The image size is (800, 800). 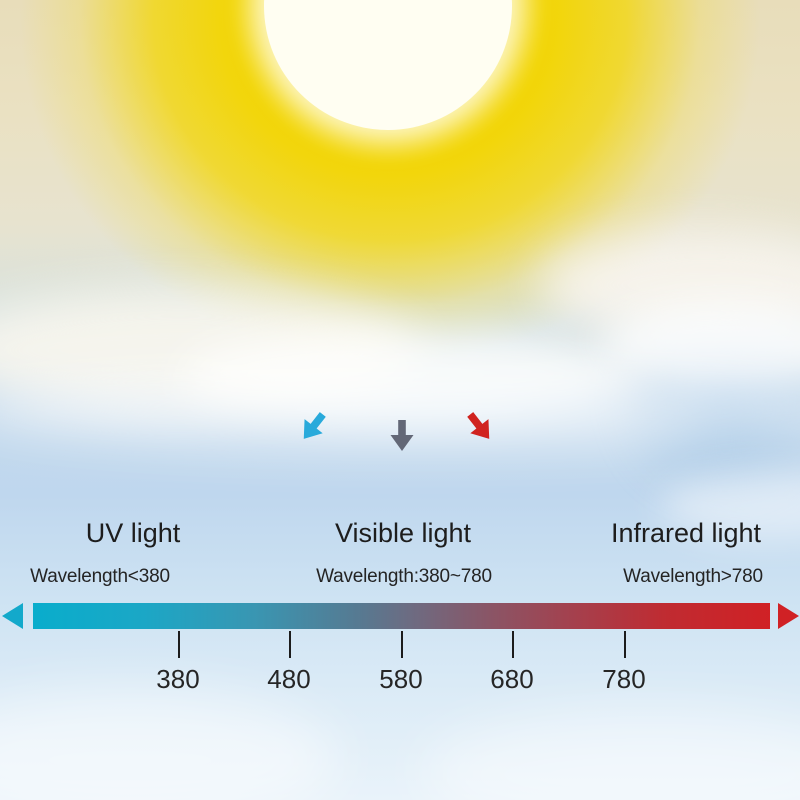 I want to click on uv-ray-arrow-icon, so click(x=314, y=425).